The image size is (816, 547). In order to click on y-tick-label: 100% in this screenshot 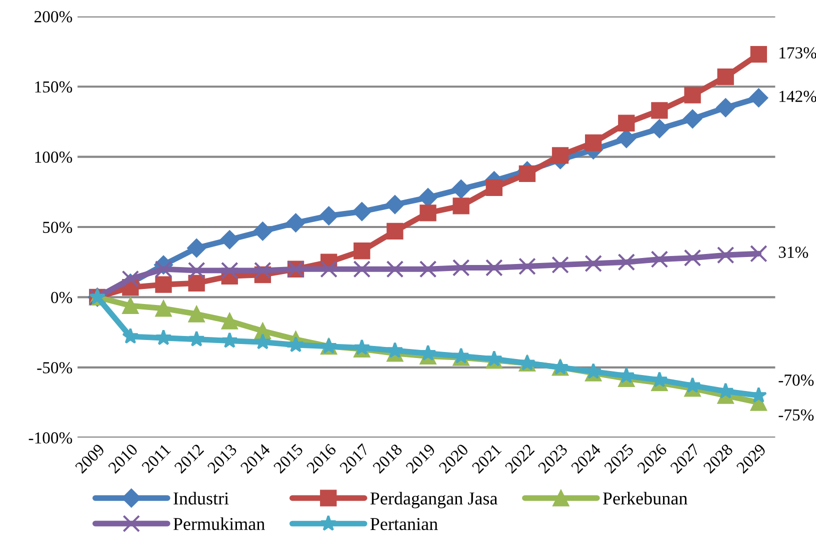, I will do `click(53, 157)`.